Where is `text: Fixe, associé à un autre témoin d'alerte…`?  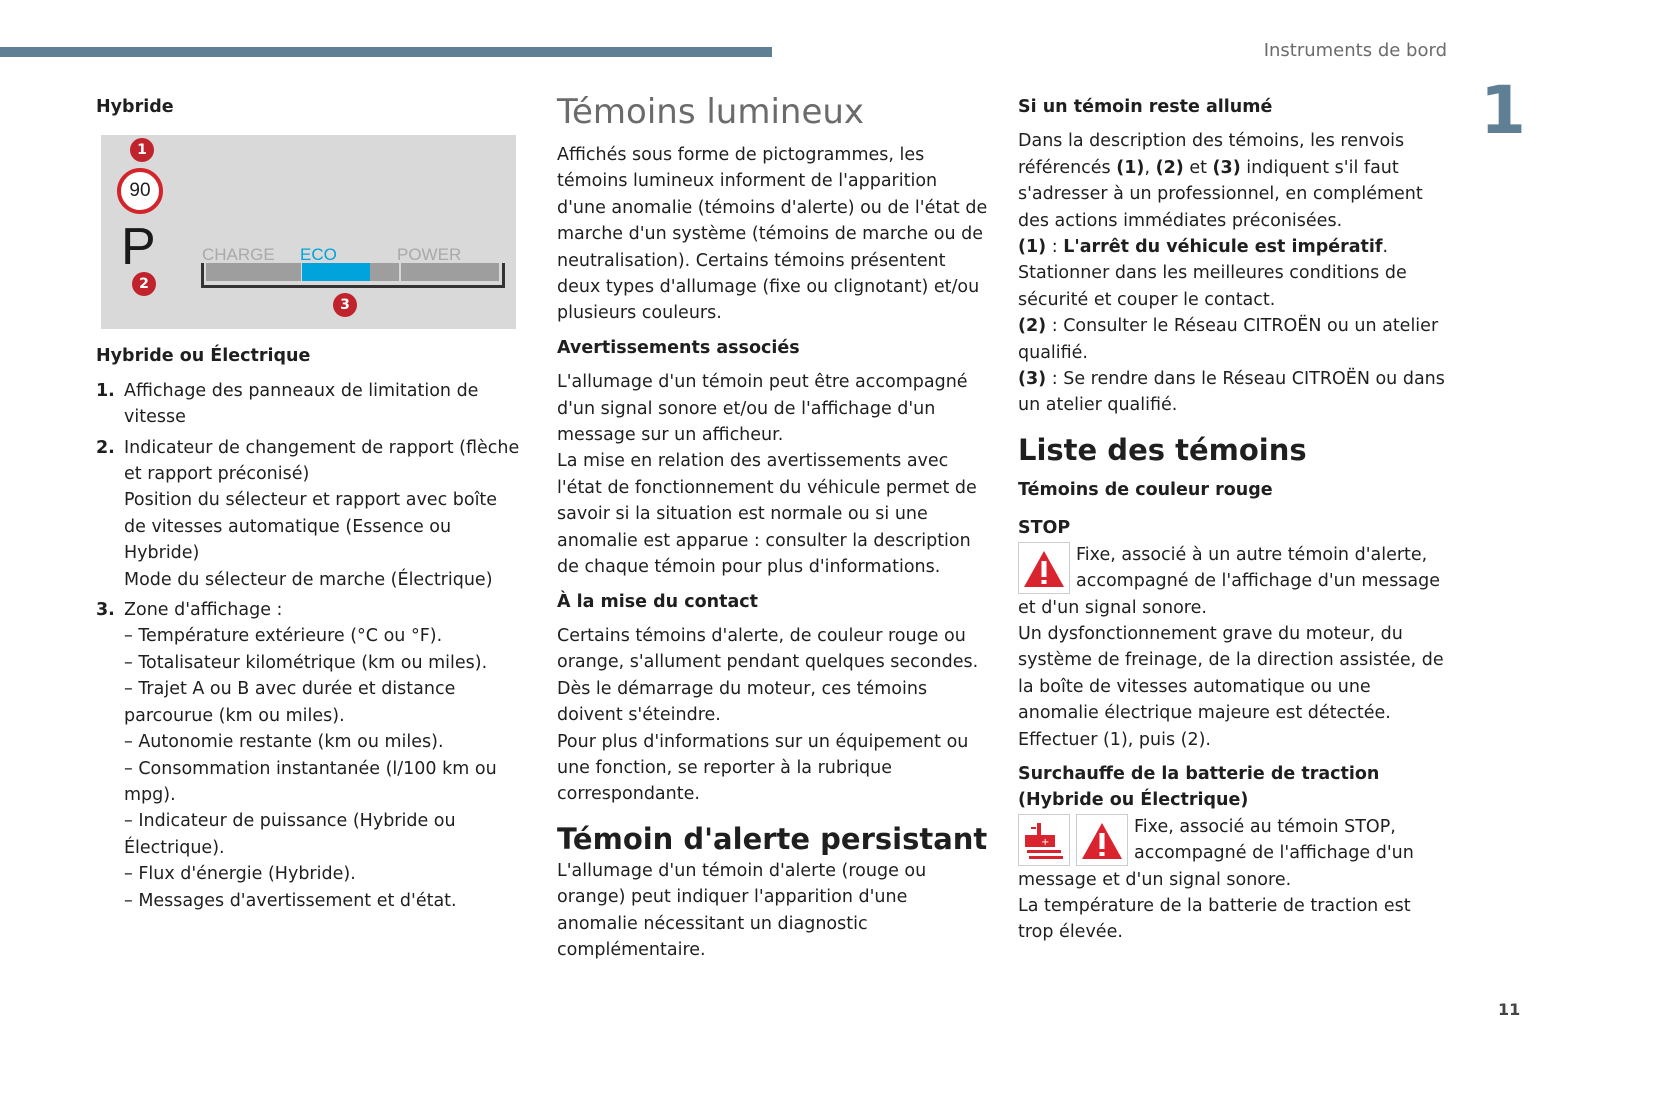 text: Fixe, associé à un autre témoin d'alerte… is located at coordinates (1229, 581).